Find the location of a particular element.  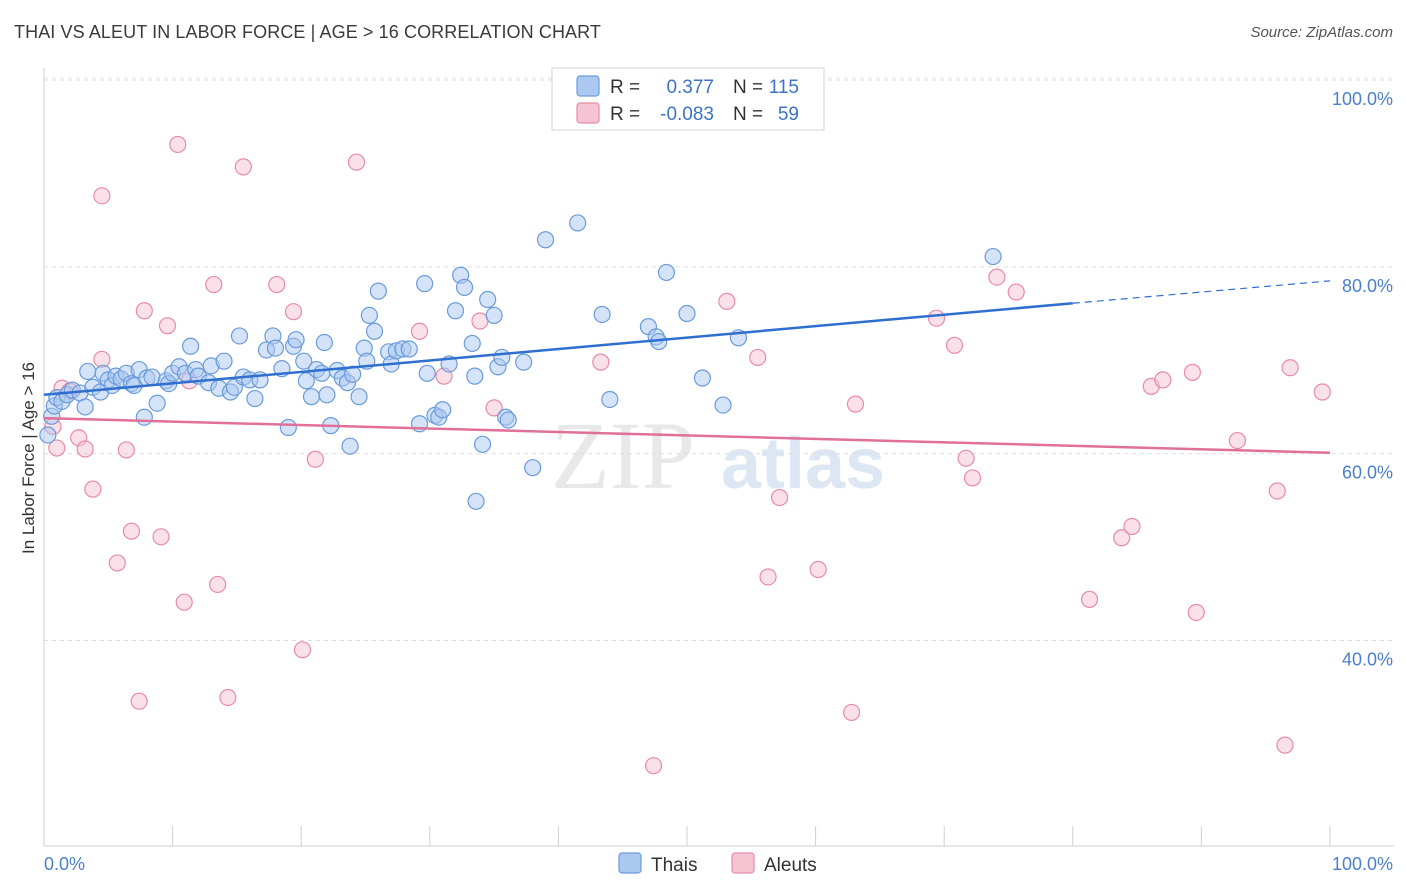

legend-thais-swatch is located at coordinates (588, 86).